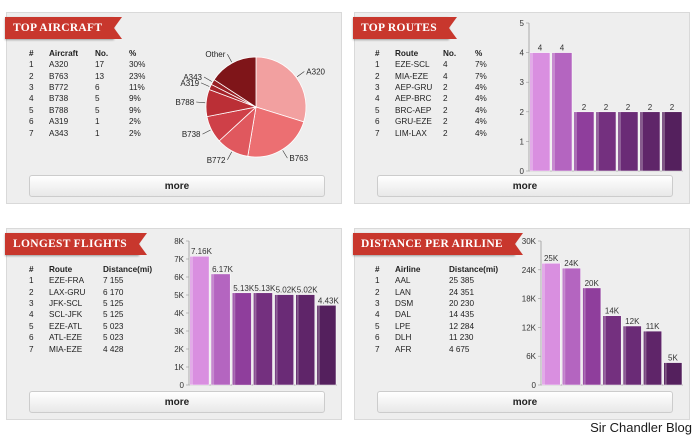  I want to click on table-row: 3 AEP-GRU 2 4%, so click(439, 87).